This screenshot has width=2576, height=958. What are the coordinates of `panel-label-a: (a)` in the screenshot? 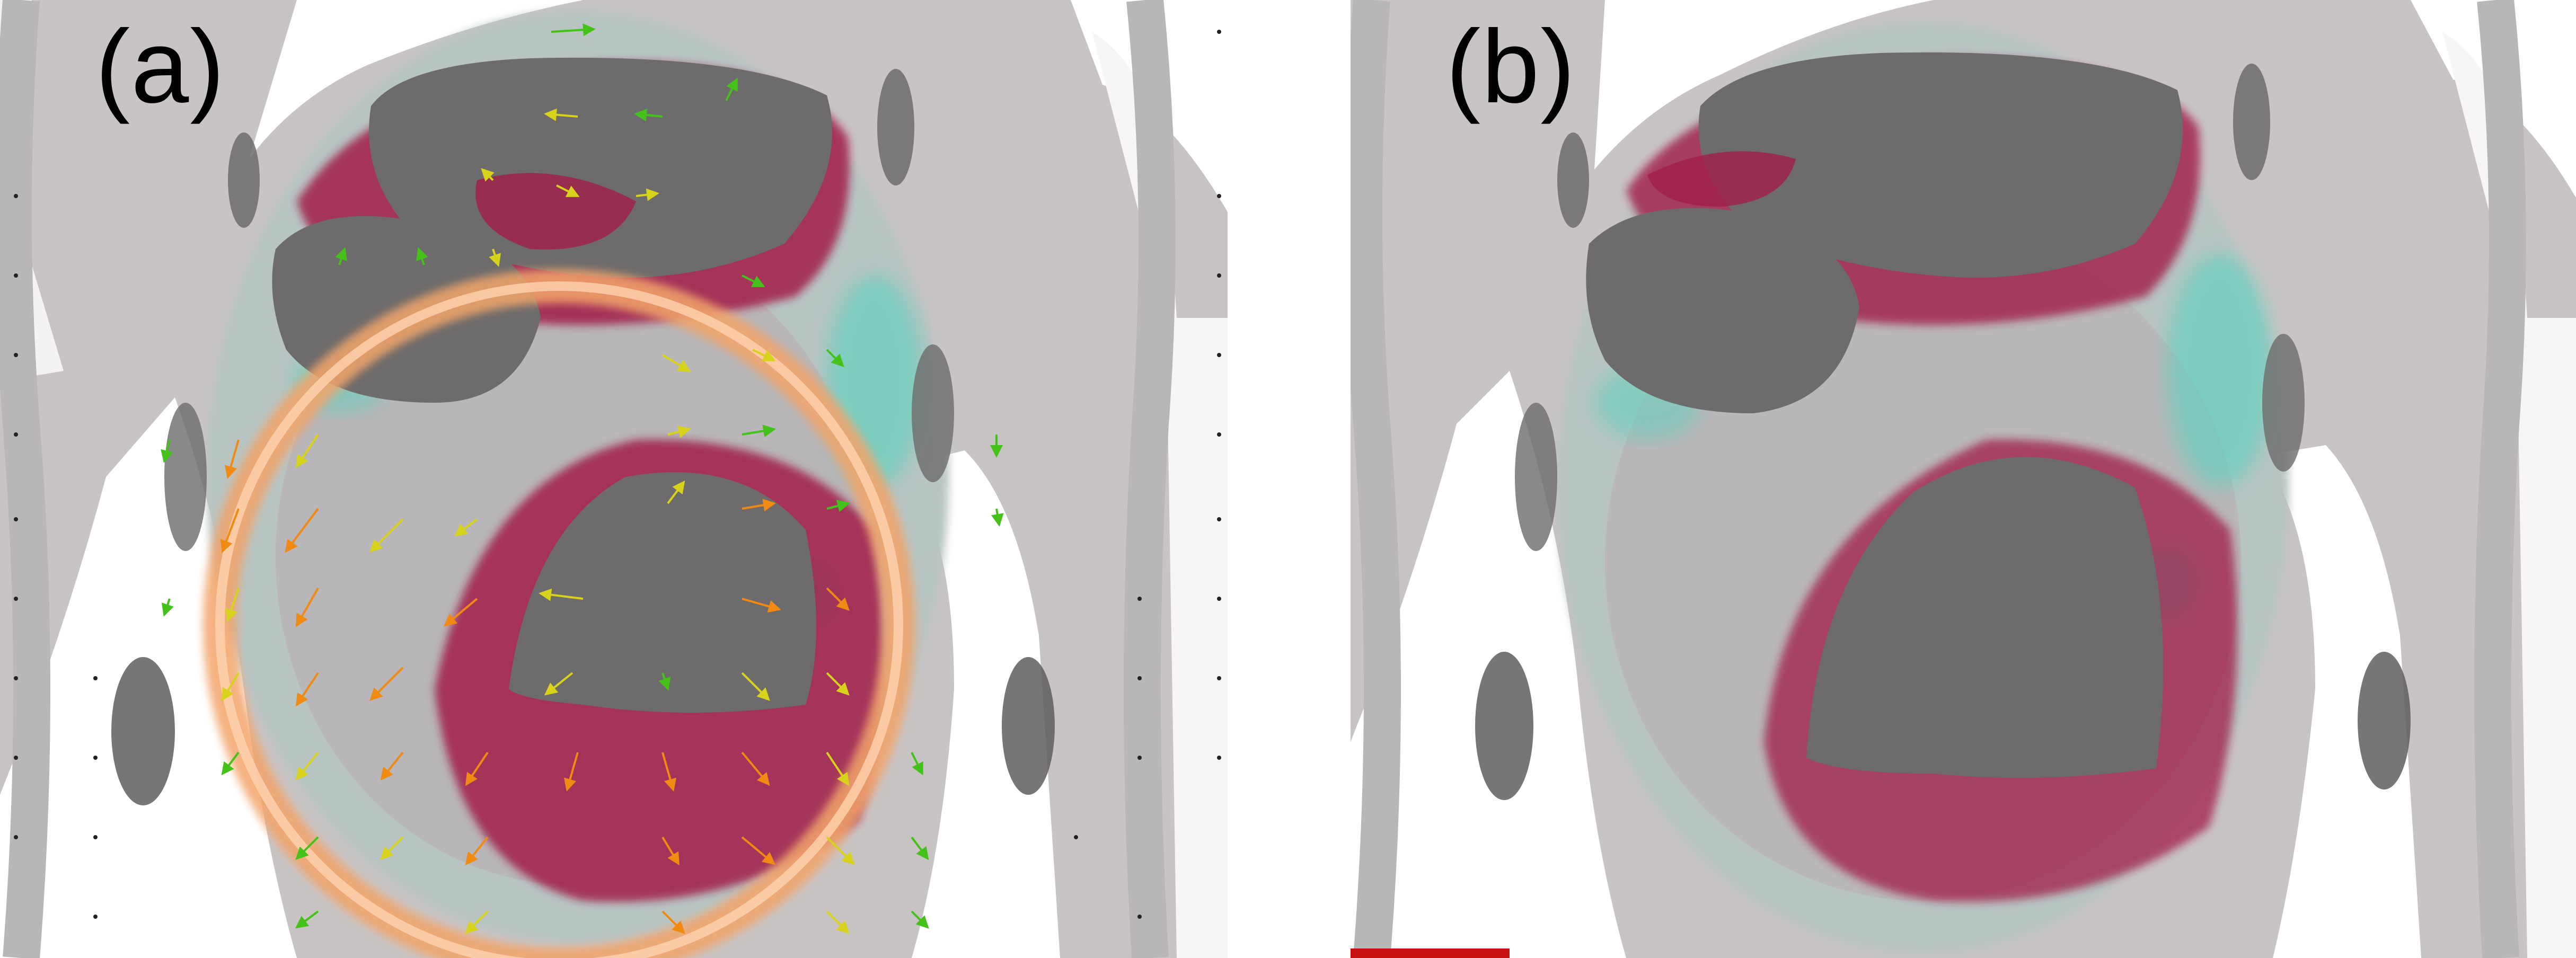 It's located at (160, 66).